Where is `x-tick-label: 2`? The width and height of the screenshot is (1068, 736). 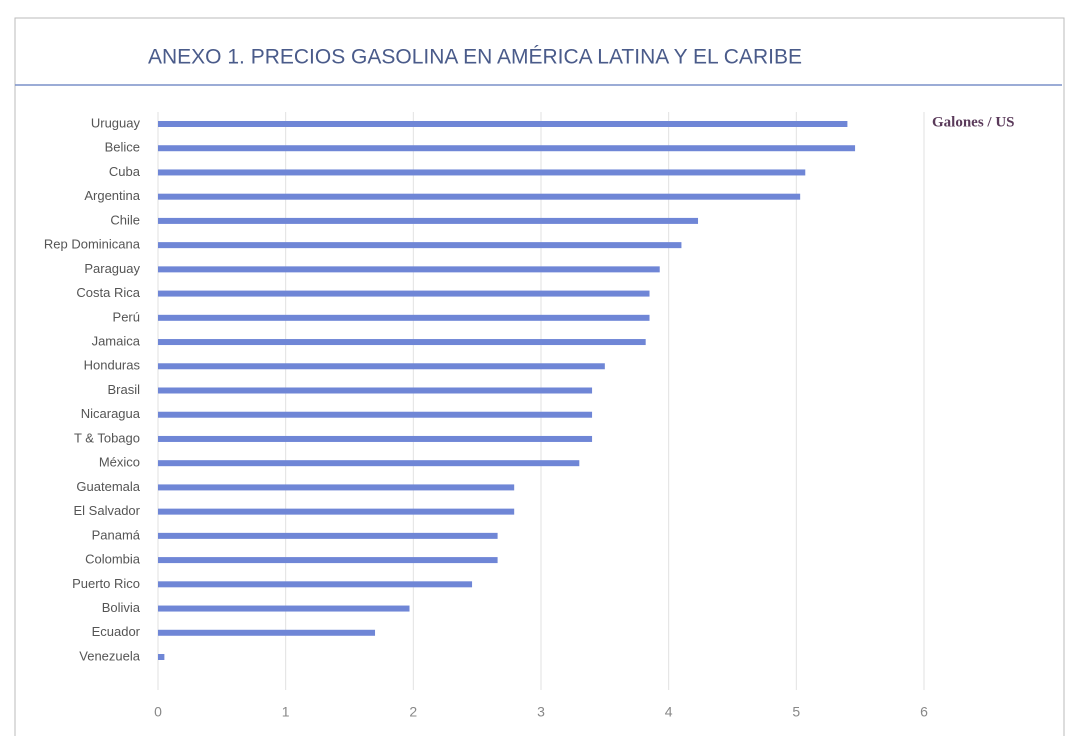 x-tick-label: 2 is located at coordinates (413, 712).